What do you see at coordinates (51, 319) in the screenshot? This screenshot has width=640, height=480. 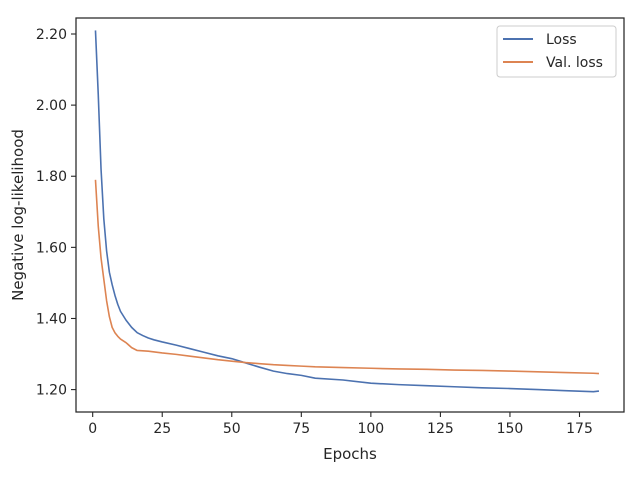 I see `y-tick-label: 1.40` at bounding box center [51, 319].